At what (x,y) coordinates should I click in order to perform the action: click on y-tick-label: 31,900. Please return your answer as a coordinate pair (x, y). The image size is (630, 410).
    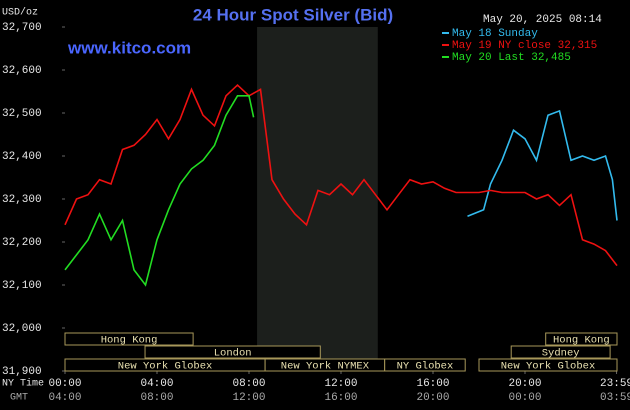
    Looking at the image, I should click on (22, 372).